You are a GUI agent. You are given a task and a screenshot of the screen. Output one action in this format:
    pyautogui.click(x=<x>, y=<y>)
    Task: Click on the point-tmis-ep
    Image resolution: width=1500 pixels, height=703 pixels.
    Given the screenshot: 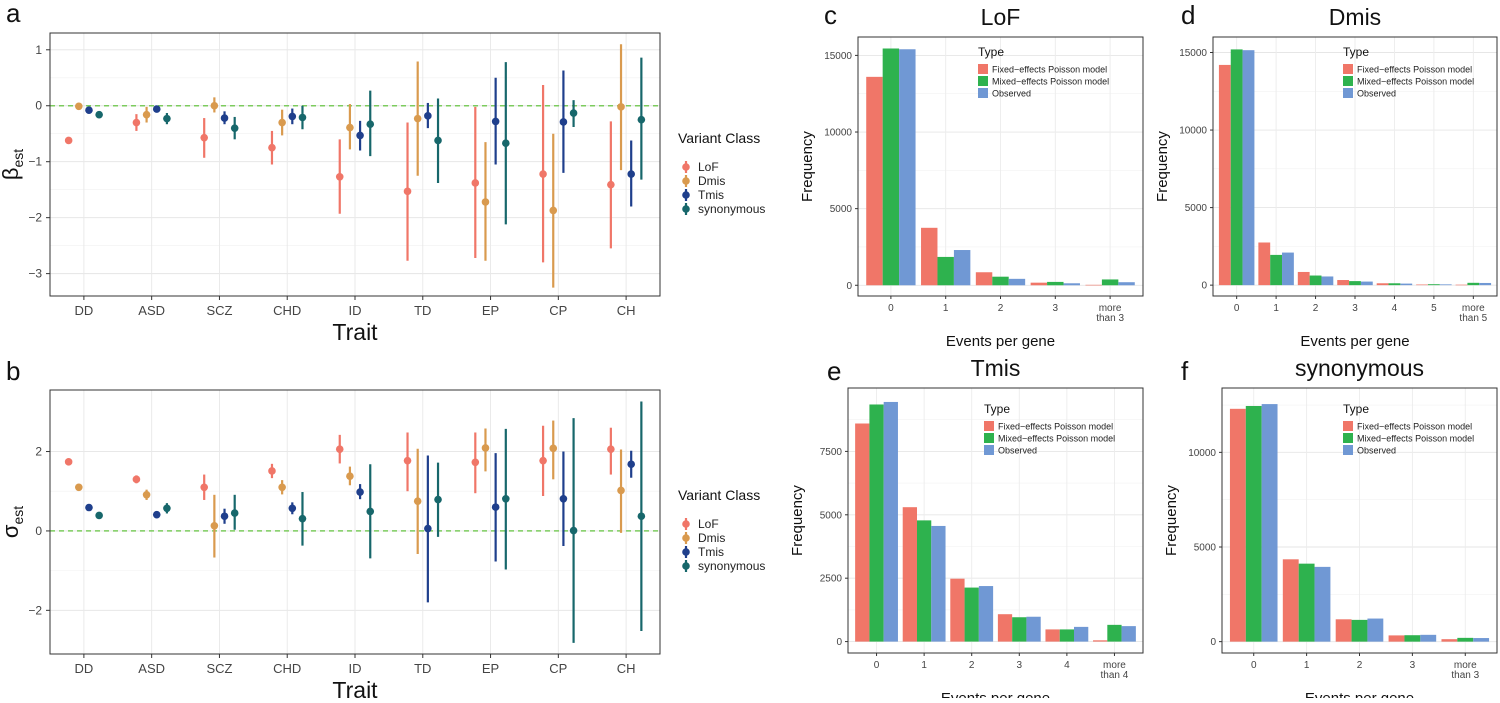 What is the action you would take?
    pyautogui.click(x=495, y=121)
    